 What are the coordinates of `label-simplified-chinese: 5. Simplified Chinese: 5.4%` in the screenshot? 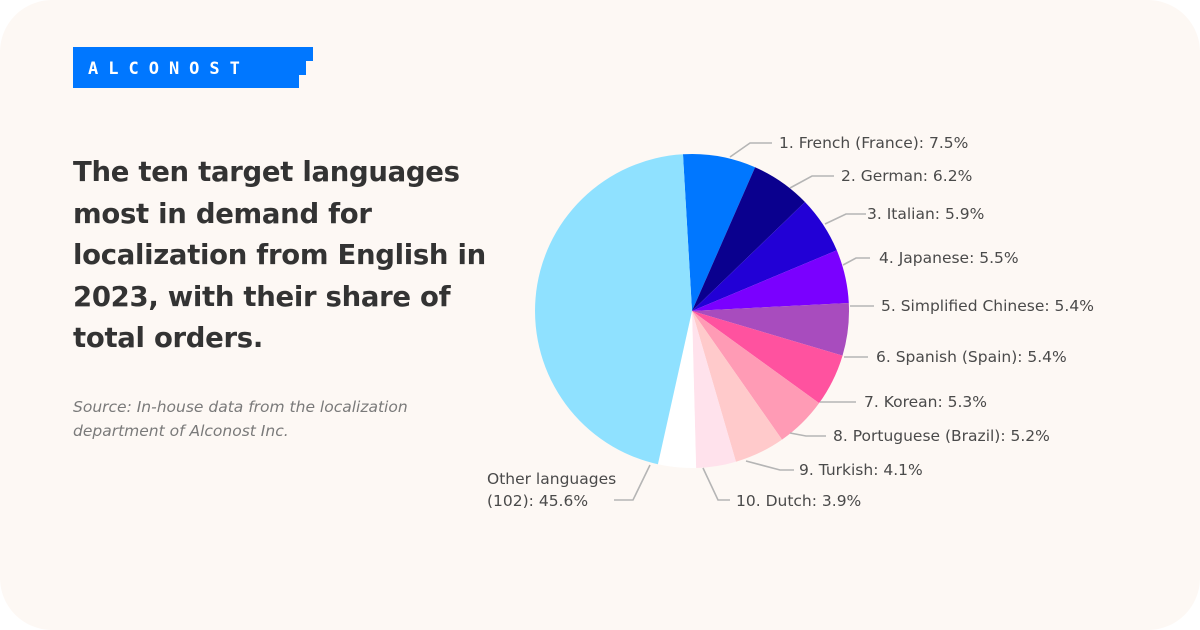 It's located at (987, 306).